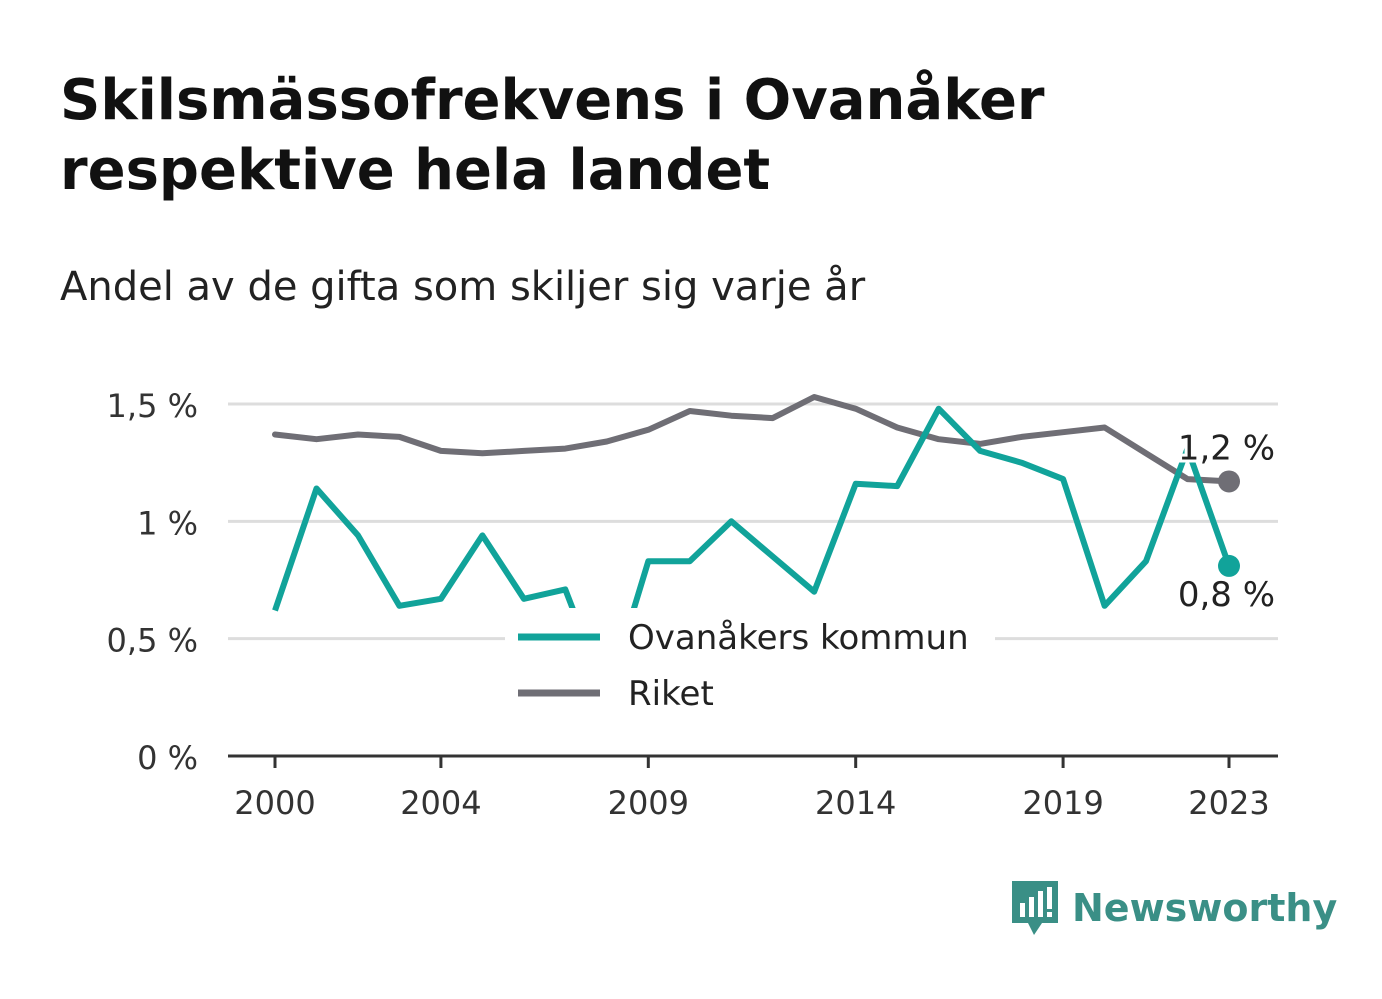 The height and width of the screenshot is (999, 1382). I want to click on series-line-riket, so click(752, 439).